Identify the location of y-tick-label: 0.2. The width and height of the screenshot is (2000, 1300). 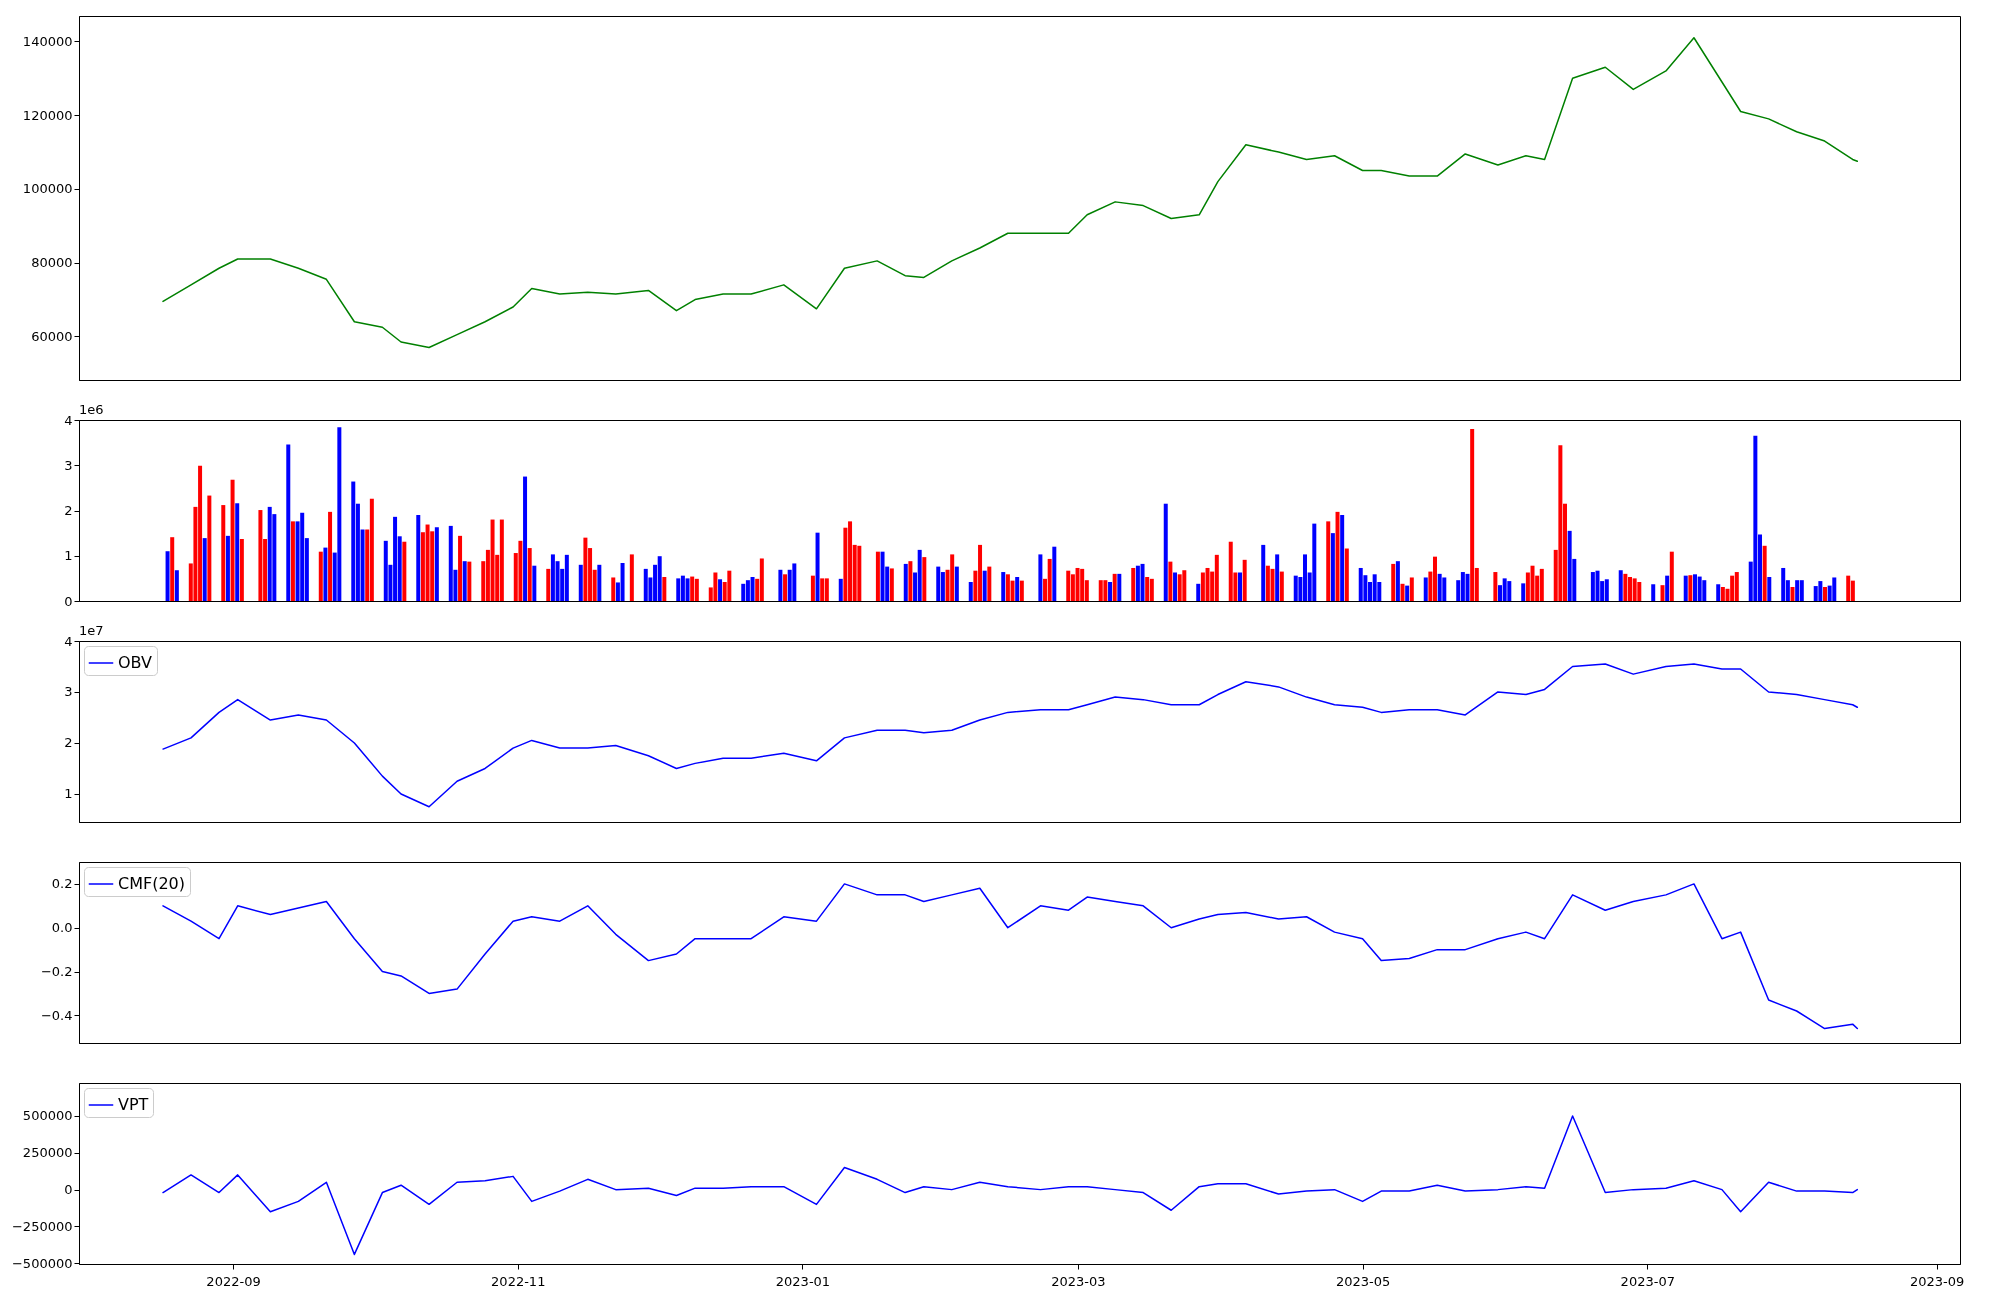
(62, 884).